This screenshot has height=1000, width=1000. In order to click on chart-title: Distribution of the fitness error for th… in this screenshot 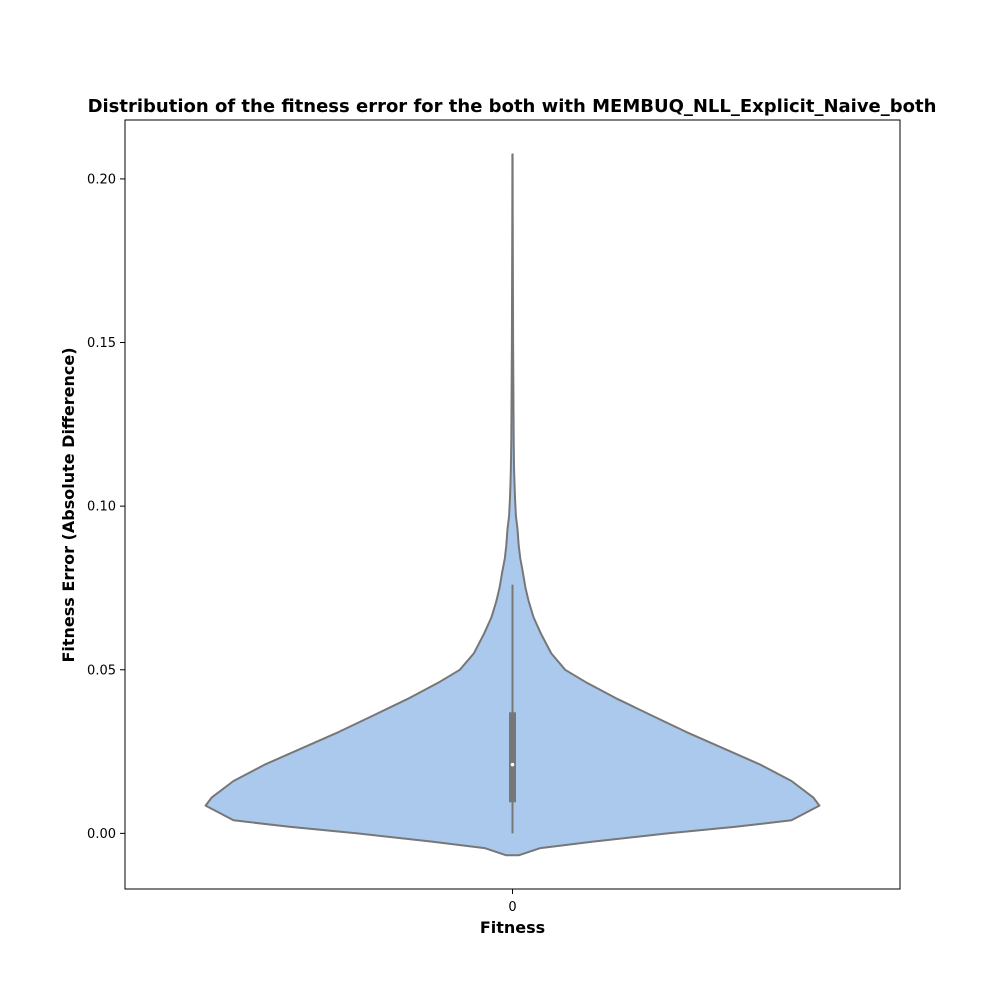, I will do `click(512, 106)`.